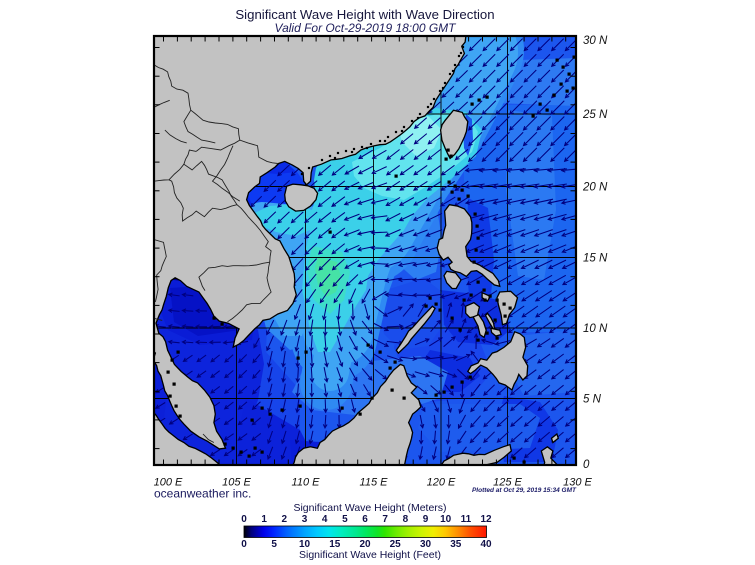 The image size is (755, 565). Describe the element at coordinates (486, 519) in the screenshot. I see `svg-text: 12` at that location.